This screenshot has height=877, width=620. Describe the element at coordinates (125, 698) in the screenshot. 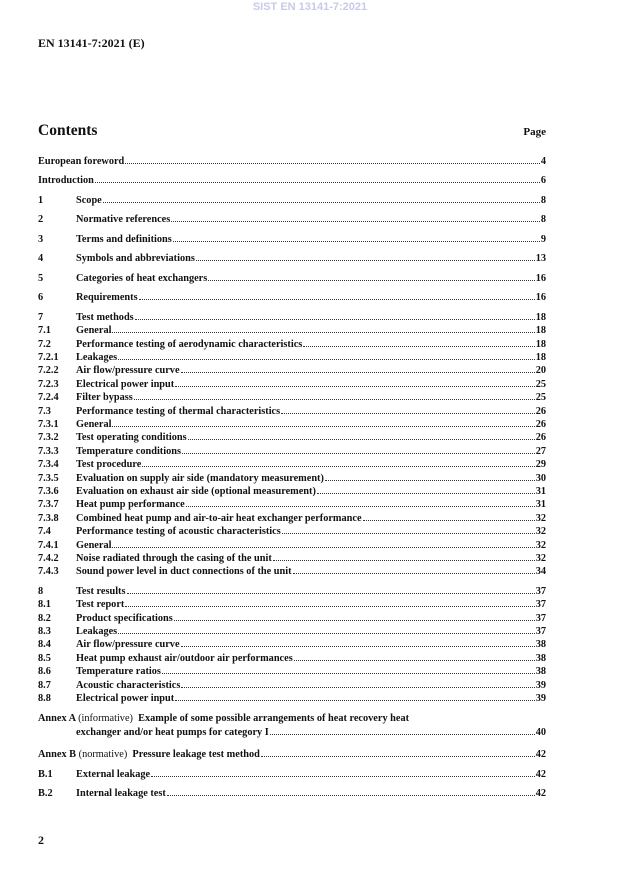

I see `section-title: Electrical power input` at that location.